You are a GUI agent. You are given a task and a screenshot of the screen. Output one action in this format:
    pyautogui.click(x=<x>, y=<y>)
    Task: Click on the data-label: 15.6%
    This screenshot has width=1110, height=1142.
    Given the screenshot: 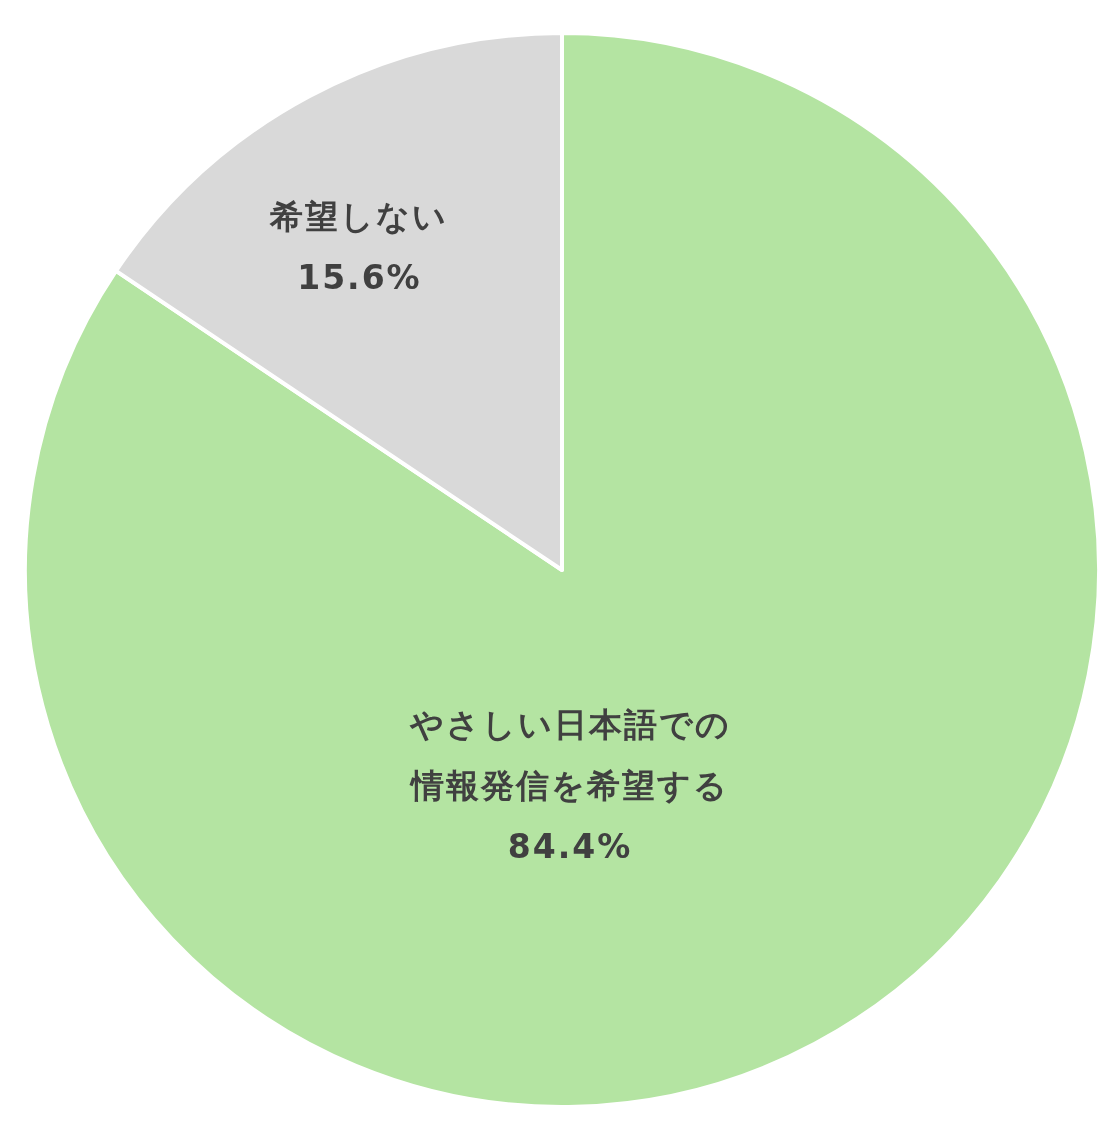 What is the action you would take?
    pyautogui.click(x=359, y=278)
    